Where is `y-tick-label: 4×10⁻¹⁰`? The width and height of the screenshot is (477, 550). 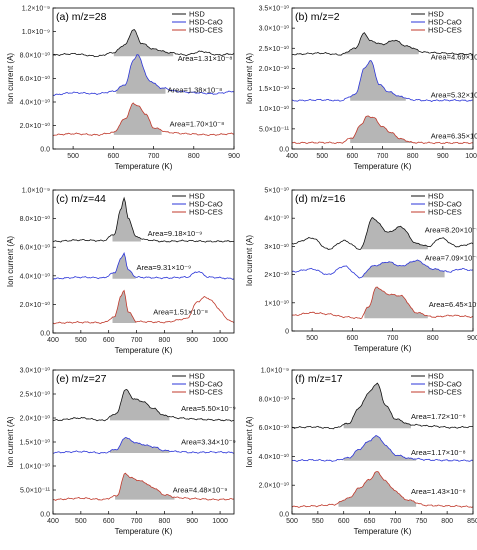 y-tick-label: 4×10⁻¹⁰ is located at coordinates (276, 219).